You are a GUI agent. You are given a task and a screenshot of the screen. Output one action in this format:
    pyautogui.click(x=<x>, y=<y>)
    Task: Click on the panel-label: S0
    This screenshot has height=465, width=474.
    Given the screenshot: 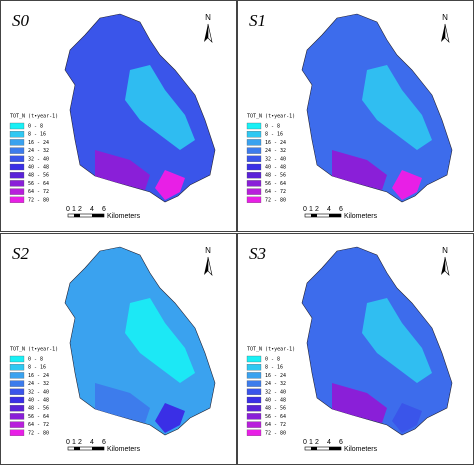 What is the action you would take?
    pyautogui.click(x=21, y=20)
    